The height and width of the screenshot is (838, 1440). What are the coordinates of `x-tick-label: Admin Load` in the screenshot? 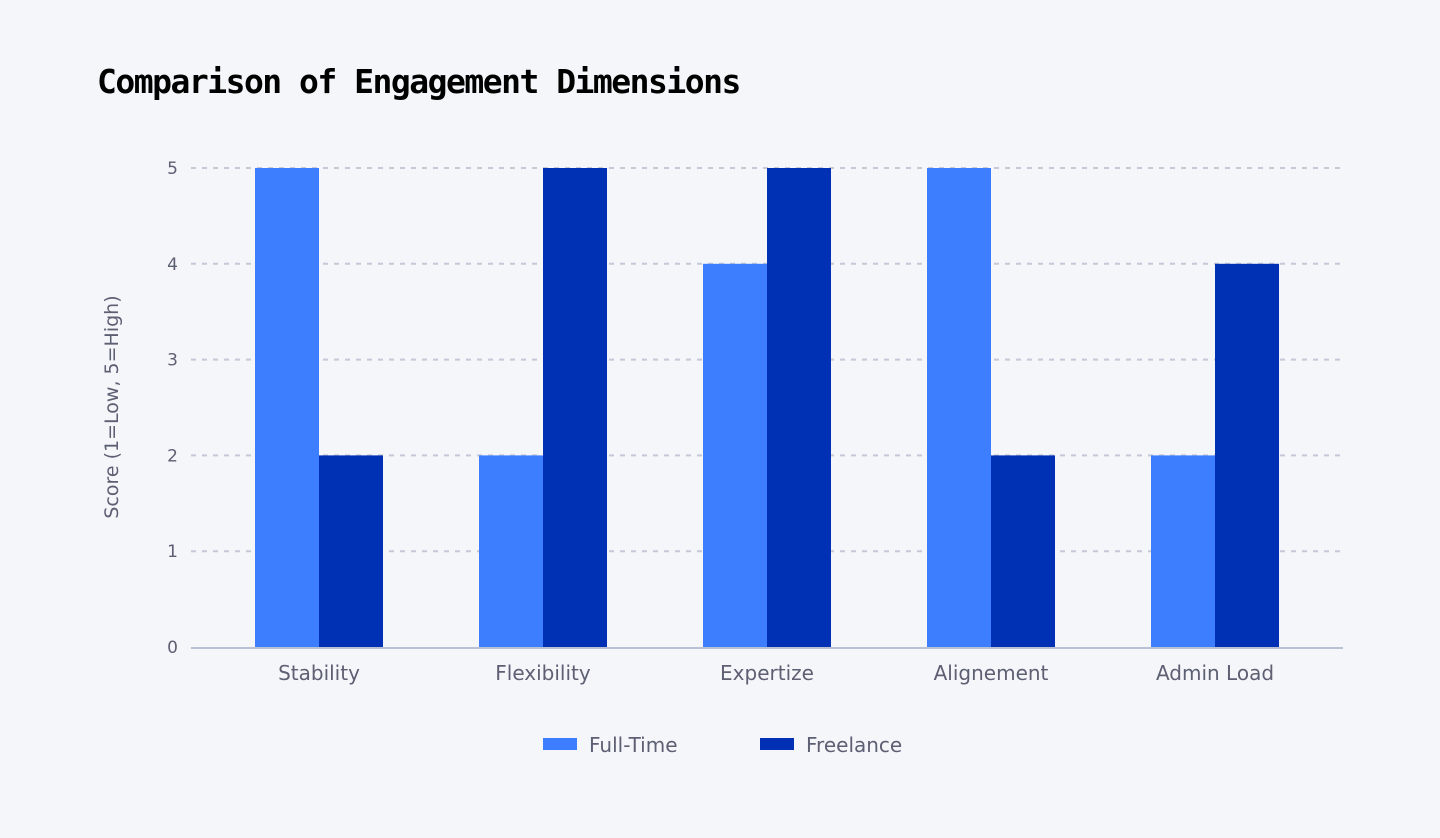 It's located at (1215, 673).